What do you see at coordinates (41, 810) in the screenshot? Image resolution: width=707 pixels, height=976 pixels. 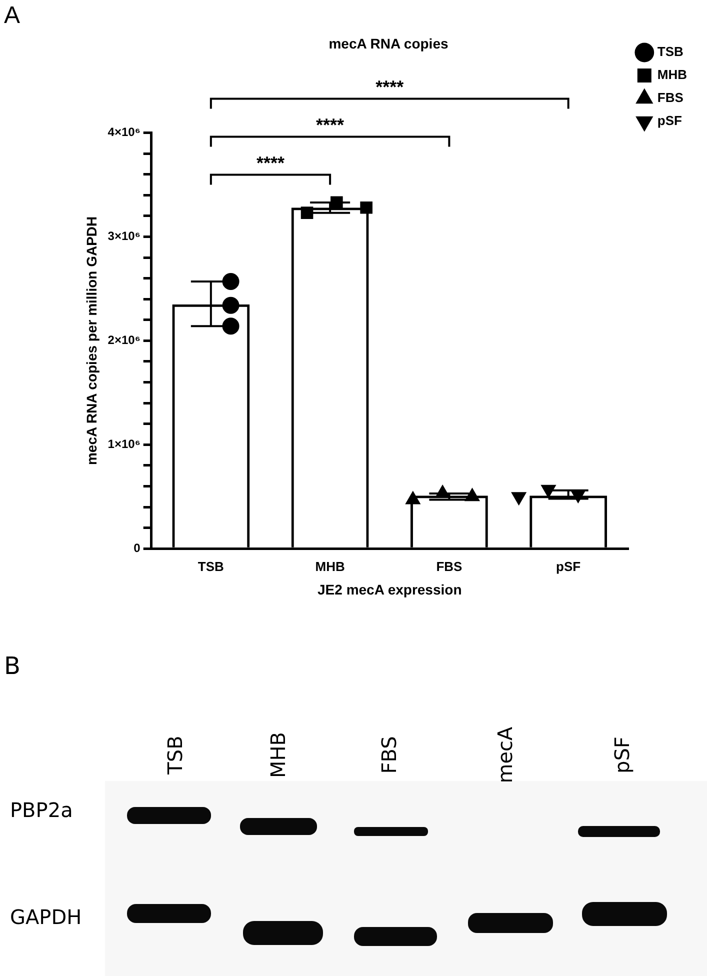 I see `category-label: PBP2a` at bounding box center [41, 810].